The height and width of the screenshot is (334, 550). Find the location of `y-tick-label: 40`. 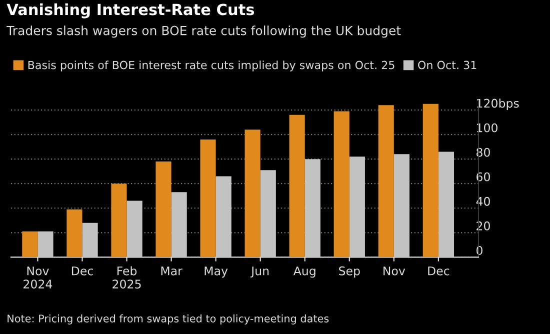

y-tick-label: 40 is located at coordinates (483, 201).